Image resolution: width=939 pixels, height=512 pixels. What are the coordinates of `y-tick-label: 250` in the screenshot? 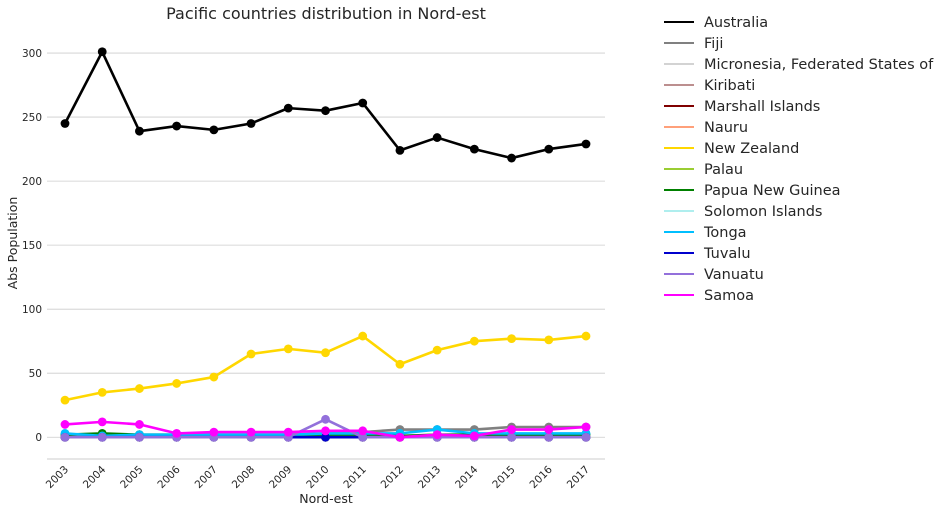 It's located at (32, 118).